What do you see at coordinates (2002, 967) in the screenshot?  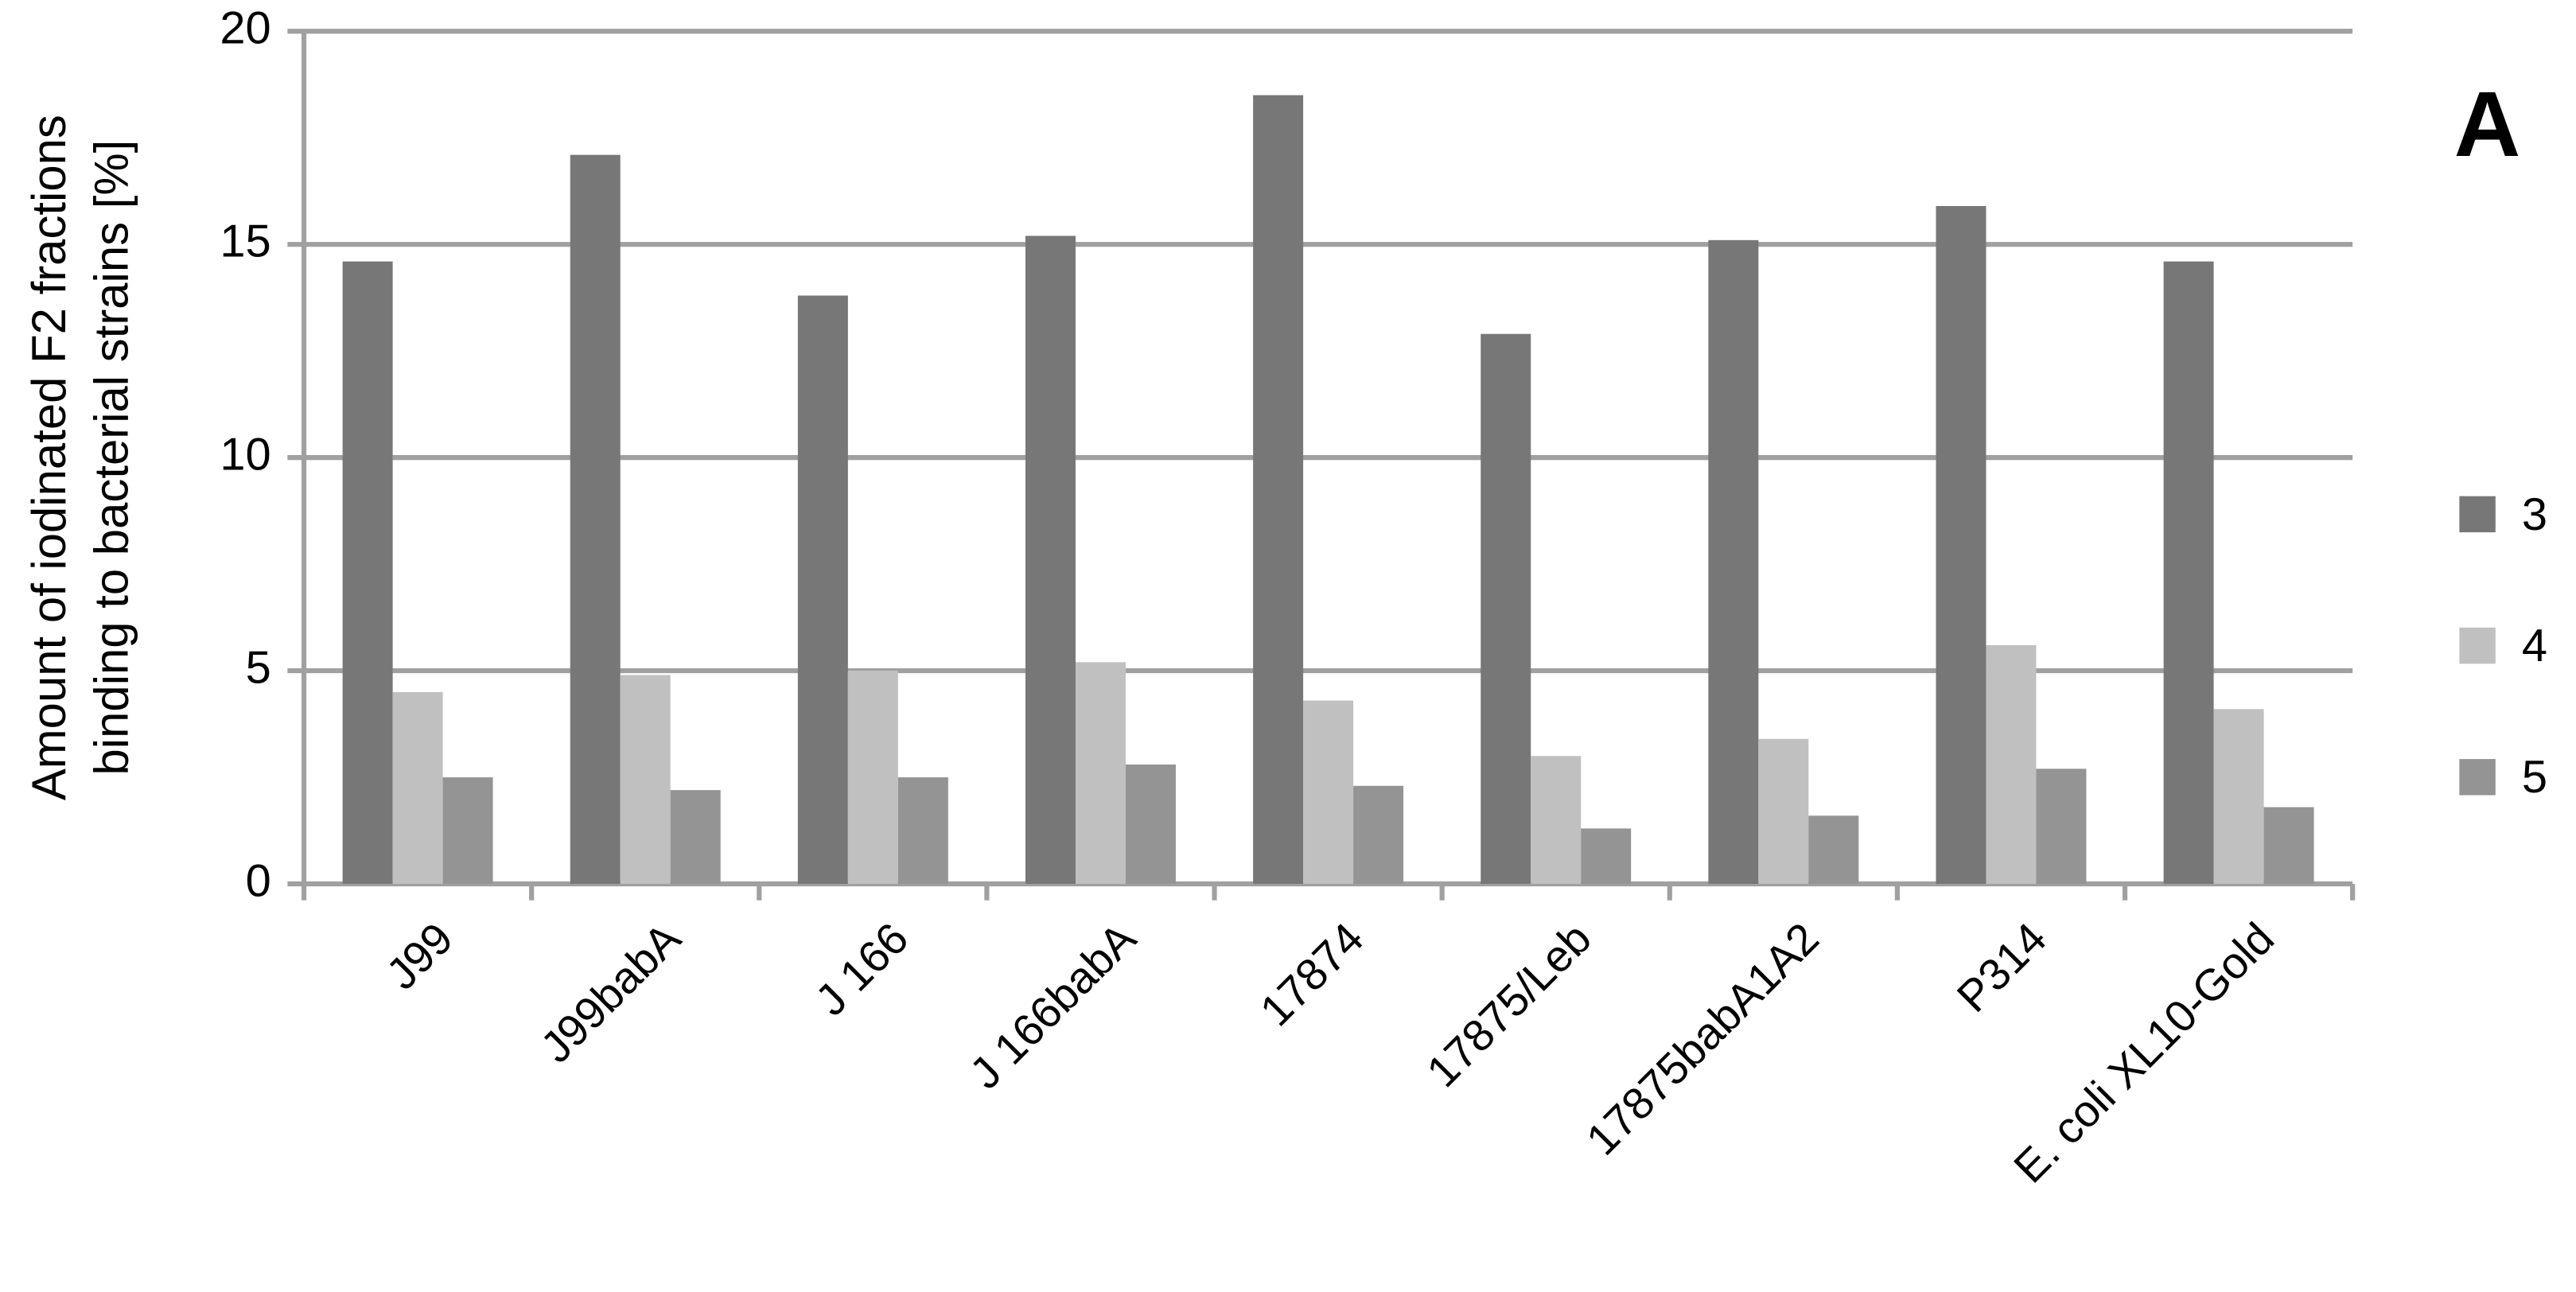 I see `x-tick-label: P314` at bounding box center [2002, 967].